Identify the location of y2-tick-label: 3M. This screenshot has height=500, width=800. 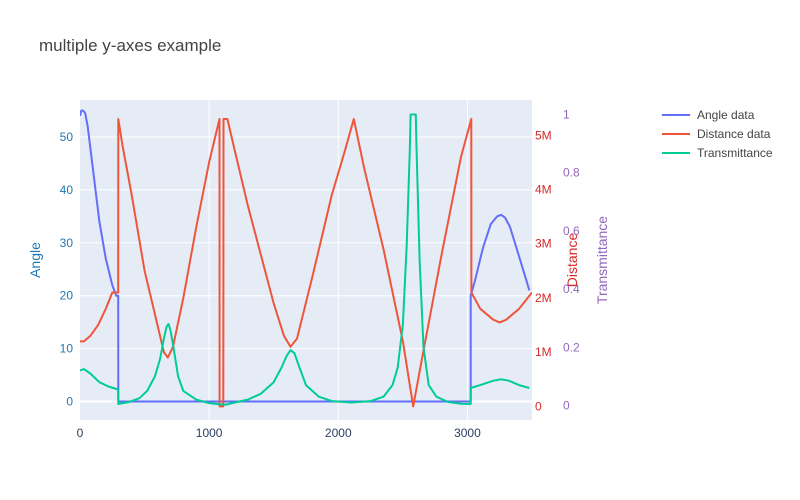
(543, 244).